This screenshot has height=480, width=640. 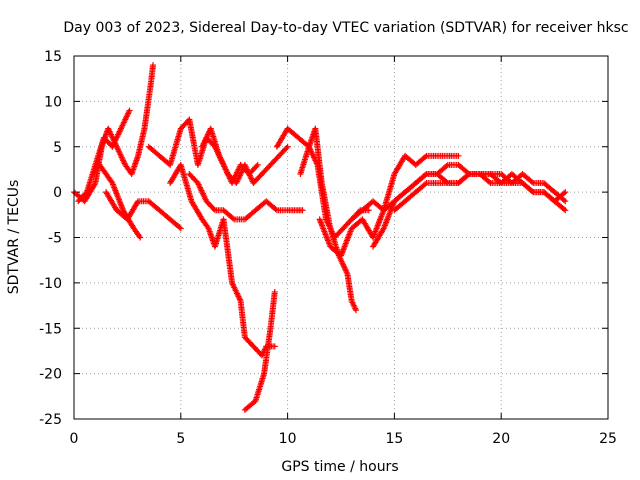 What do you see at coordinates (53, 102) in the screenshot?
I see `y-tick-label: 10` at bounding box center [53, 102].